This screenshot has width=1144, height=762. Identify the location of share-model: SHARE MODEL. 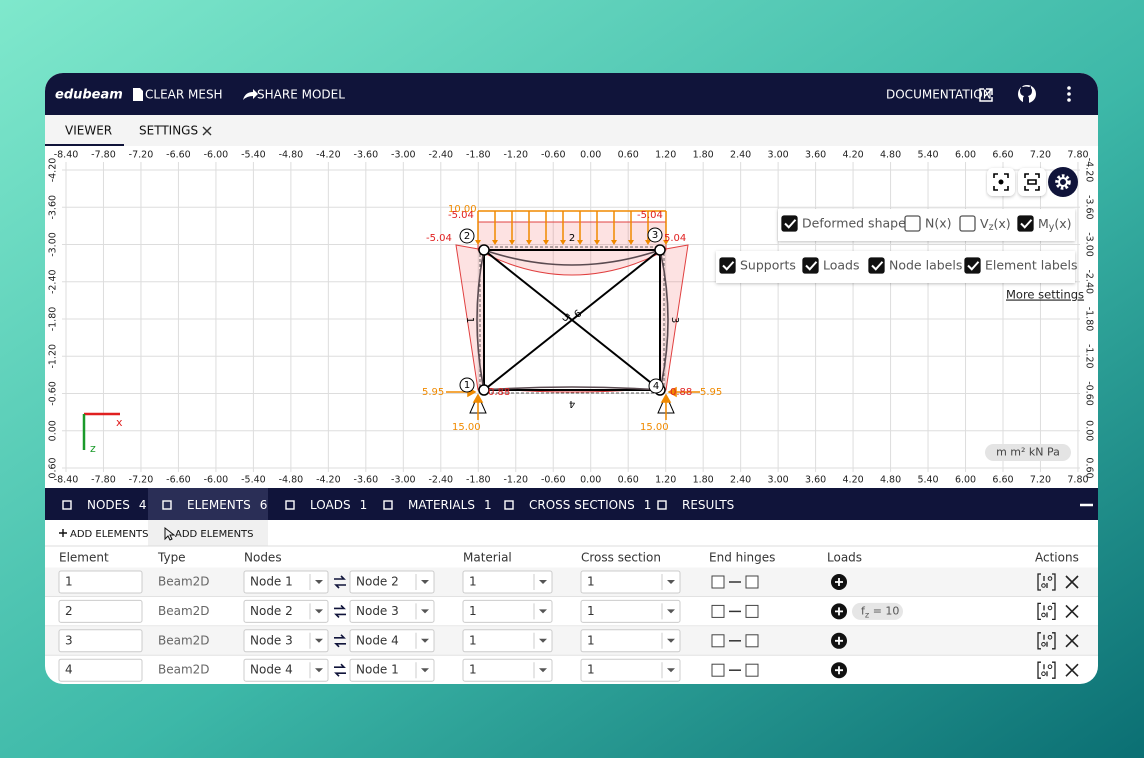
(301, 95).